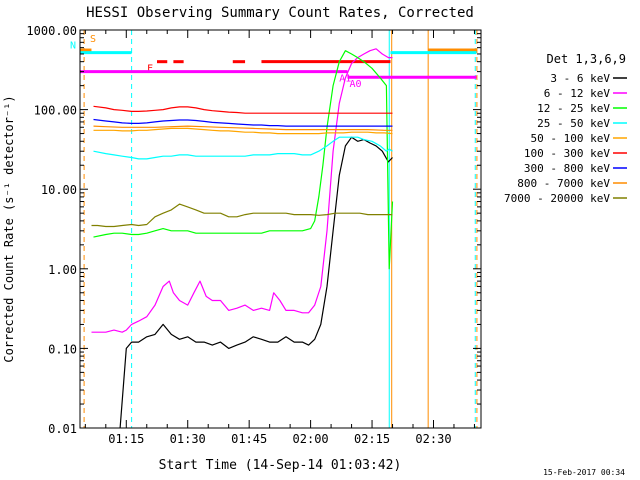 This screenshot has height=480, width=640. What do you see at coordinates (126, 439) in the screenshot?
I see `x-tick-label-01-15: 01:15` at bounding box center [126, 439].